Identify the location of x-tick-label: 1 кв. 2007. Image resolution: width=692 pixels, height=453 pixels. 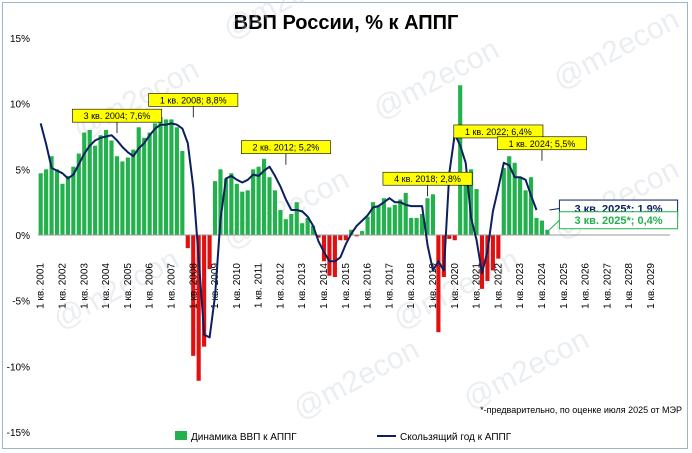
(171, 286).